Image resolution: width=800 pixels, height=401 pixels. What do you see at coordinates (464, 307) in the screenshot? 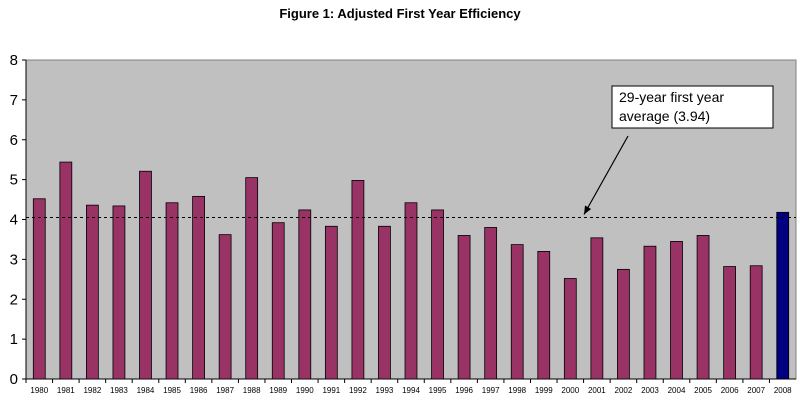
I see `bar-1996` at bounding box center [464, 307].